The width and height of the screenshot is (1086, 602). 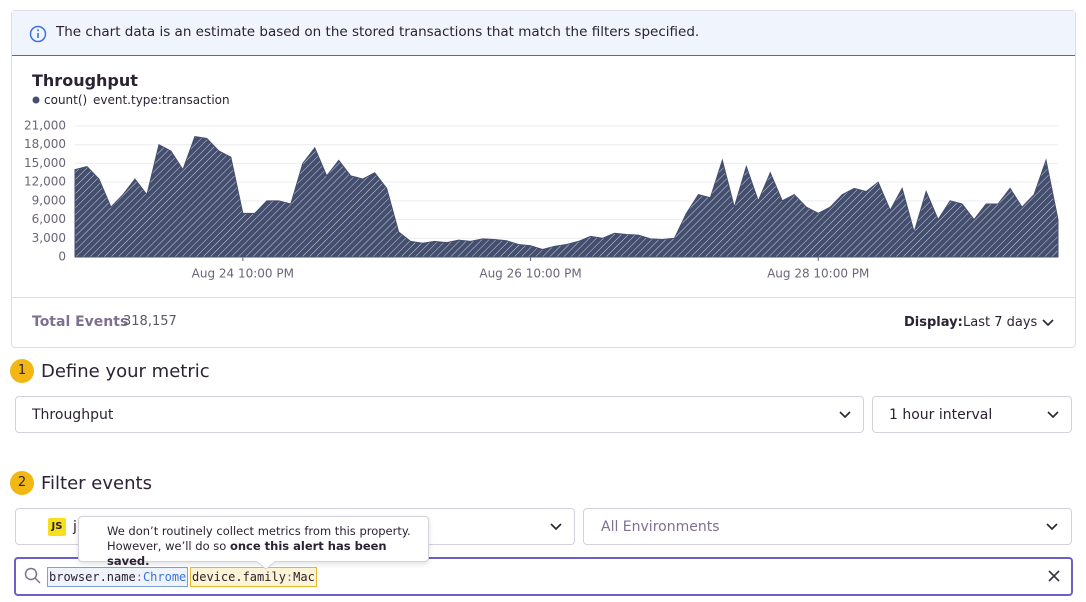 What do you see at coordinates (36, 100) in the screenshot?
I see `legend-marker` at bounding box center [36, 100].